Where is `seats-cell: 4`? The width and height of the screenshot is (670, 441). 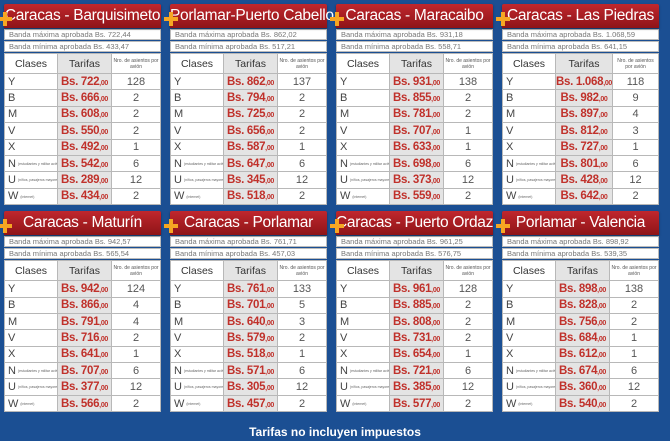
seats-cell: 4 is located at coordinates (136, 321).